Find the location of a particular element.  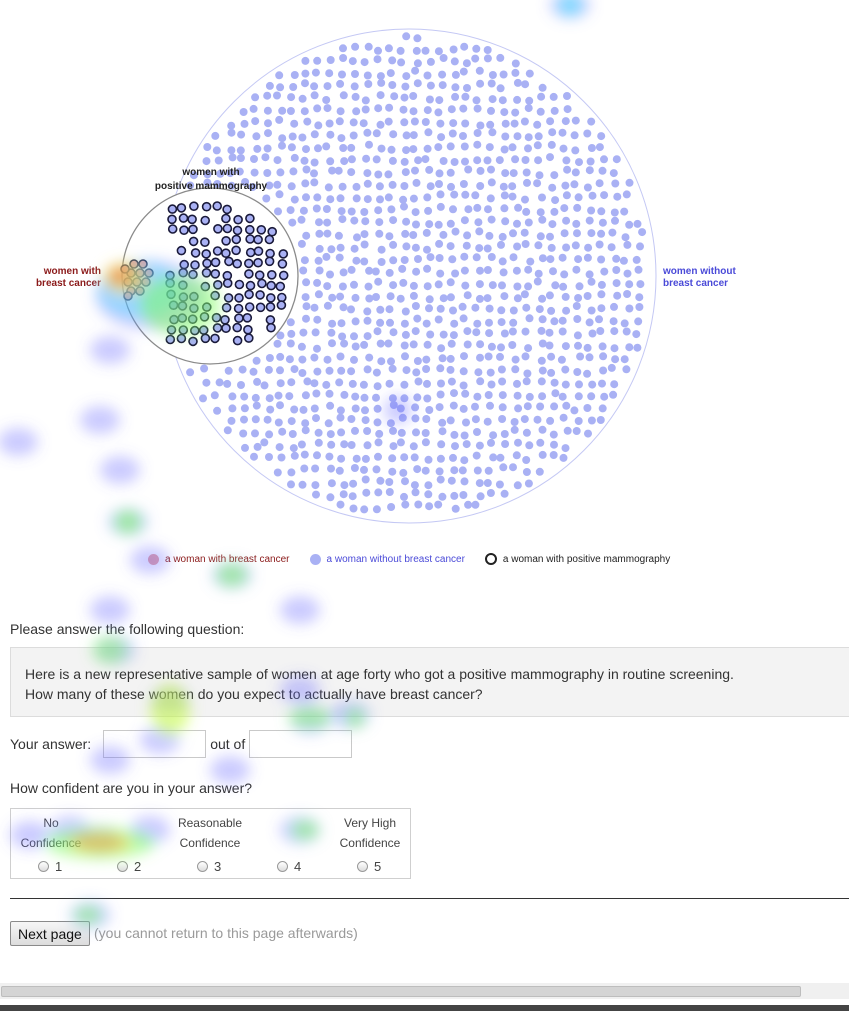

confidence-option-2: 2 is located at coordinates (129, 866).